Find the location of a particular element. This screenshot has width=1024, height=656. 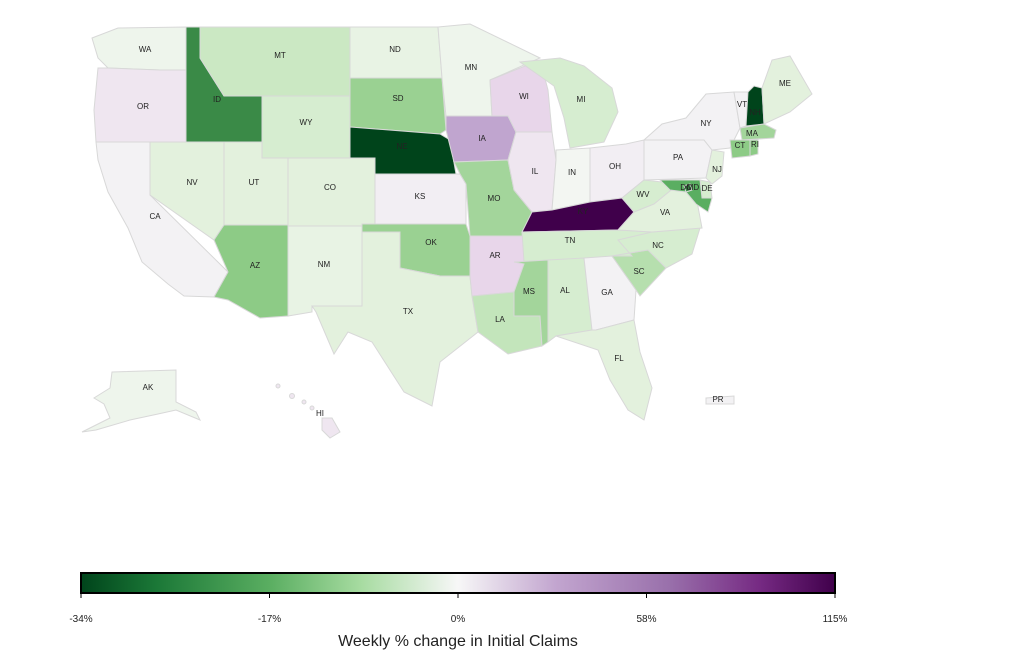

state-dc is located at coordinates (688, 188).